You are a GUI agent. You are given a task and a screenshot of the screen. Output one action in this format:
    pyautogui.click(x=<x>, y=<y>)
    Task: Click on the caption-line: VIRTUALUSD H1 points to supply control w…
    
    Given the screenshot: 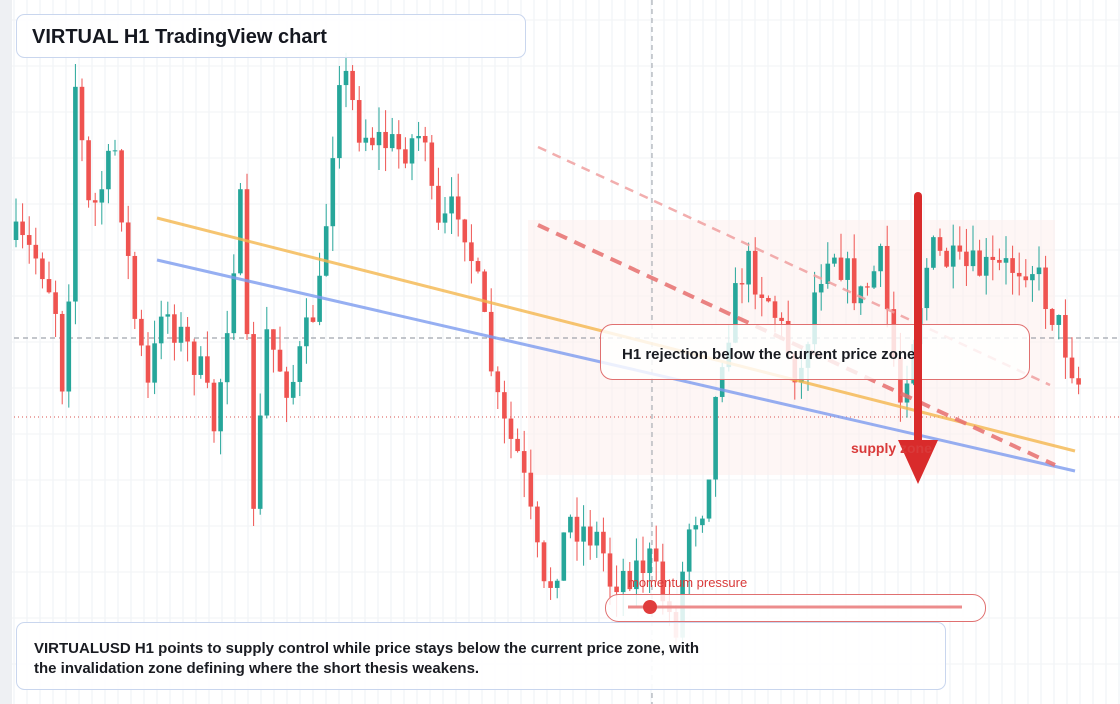 What is the action you would take?
    pyautogui.click(x=366, y=648)
    